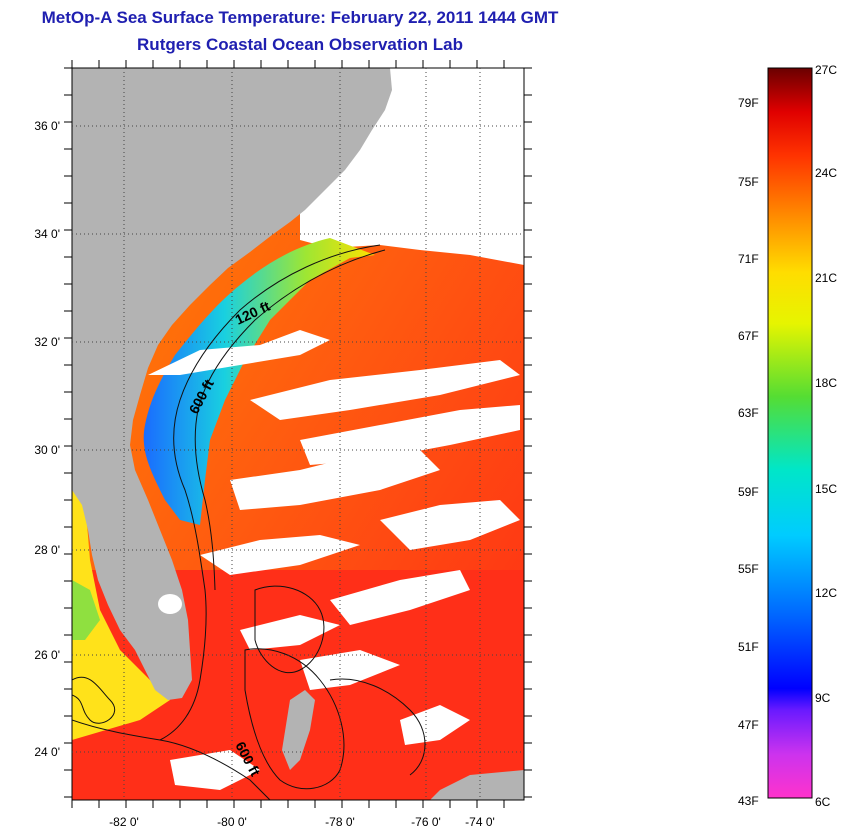 Image resolution: width=841 pixels, height=832 pixels. What do you see at coordinates (826, 278) in the screenshot?
I see `celsius-label: 21C` at bounding box center [826, 278].